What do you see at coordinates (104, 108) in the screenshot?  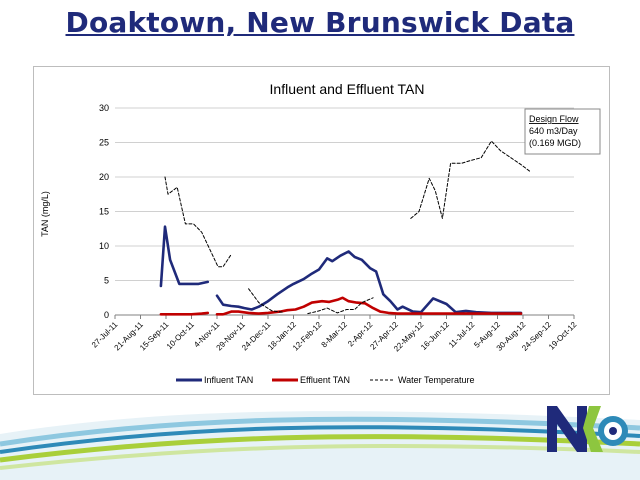 I see `y-tick-label: 30` at bounding box center [104, 108].